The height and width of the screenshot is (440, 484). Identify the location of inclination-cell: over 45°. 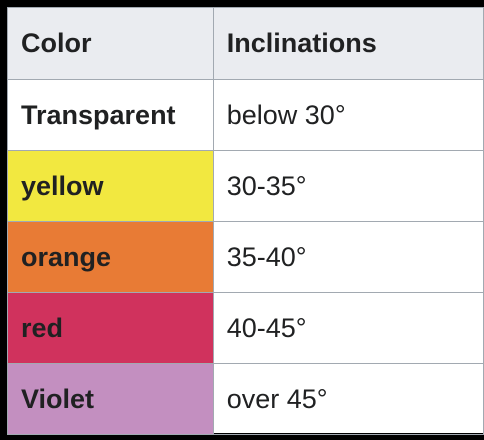
(348, 399).